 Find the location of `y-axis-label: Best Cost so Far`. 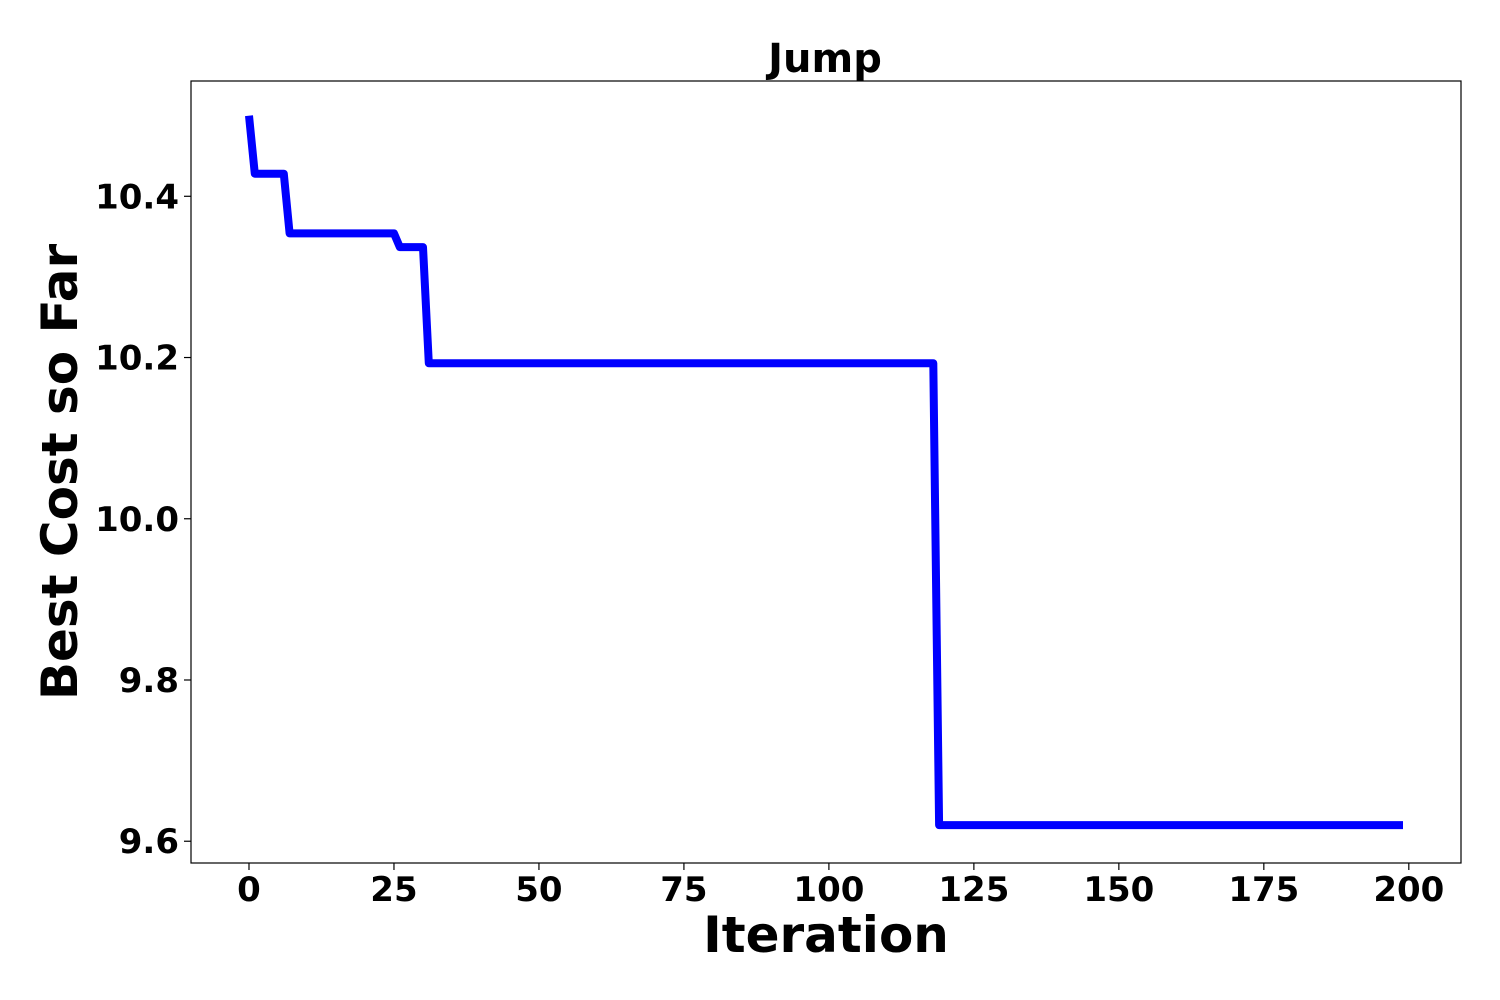

y-axis-label: Best Cost so Far is located at coordinates (60, 471).